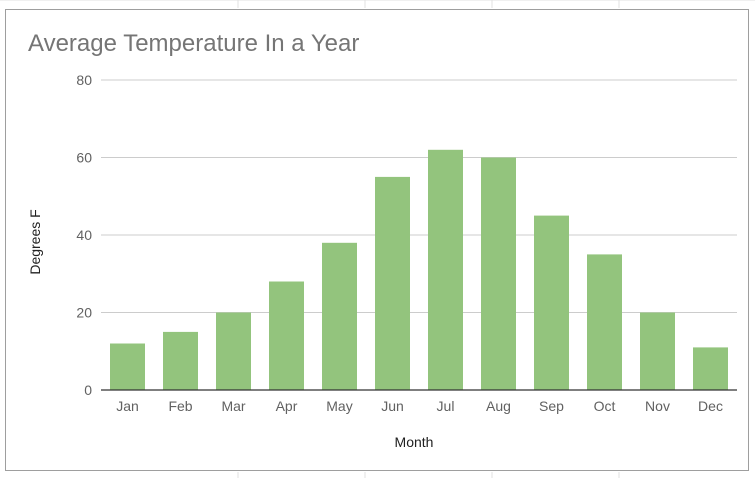 Image resolution: width=755 pixels, height=478 pixels. Describe the element at coordinates (414, 442) in the screenshot. I see `x-axis-title: Month` at that location.